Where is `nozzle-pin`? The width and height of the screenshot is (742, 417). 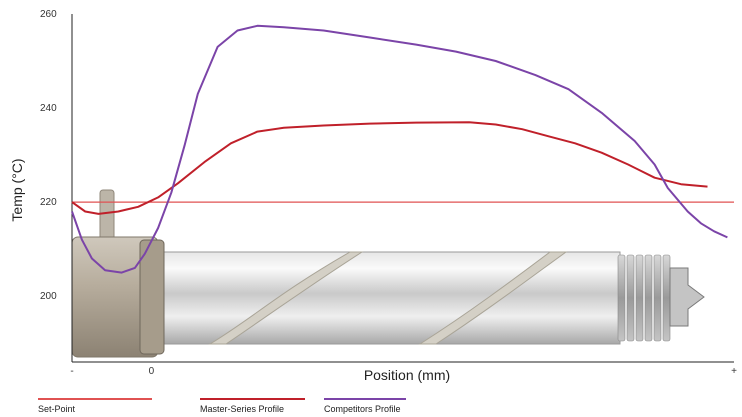 nozzle-pin is located at coordinates (107, 215).